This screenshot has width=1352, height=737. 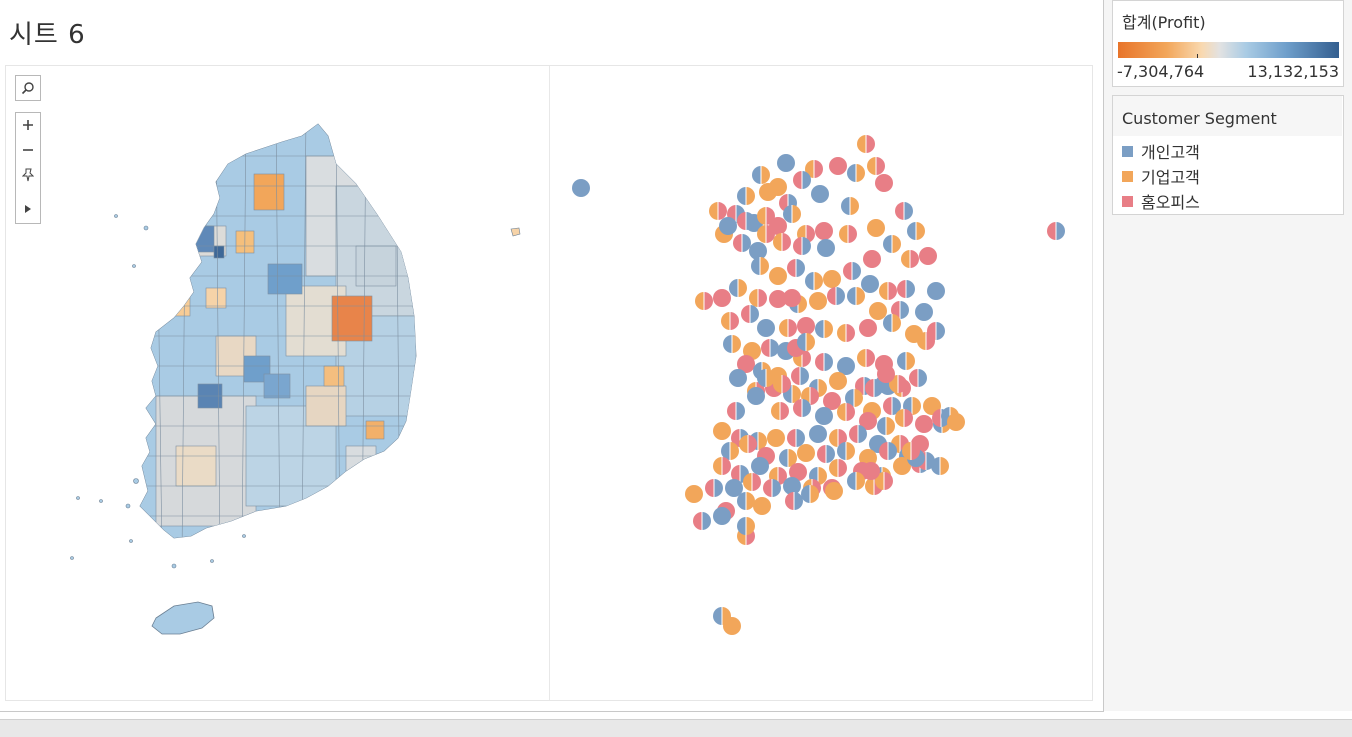 What do you see at coordinates (1228, 155) in the screenshot?
I see `segment-color-legend: Customer Segment 개인고객 기업고객 홈오피스` at bounding box center [1228, 155].